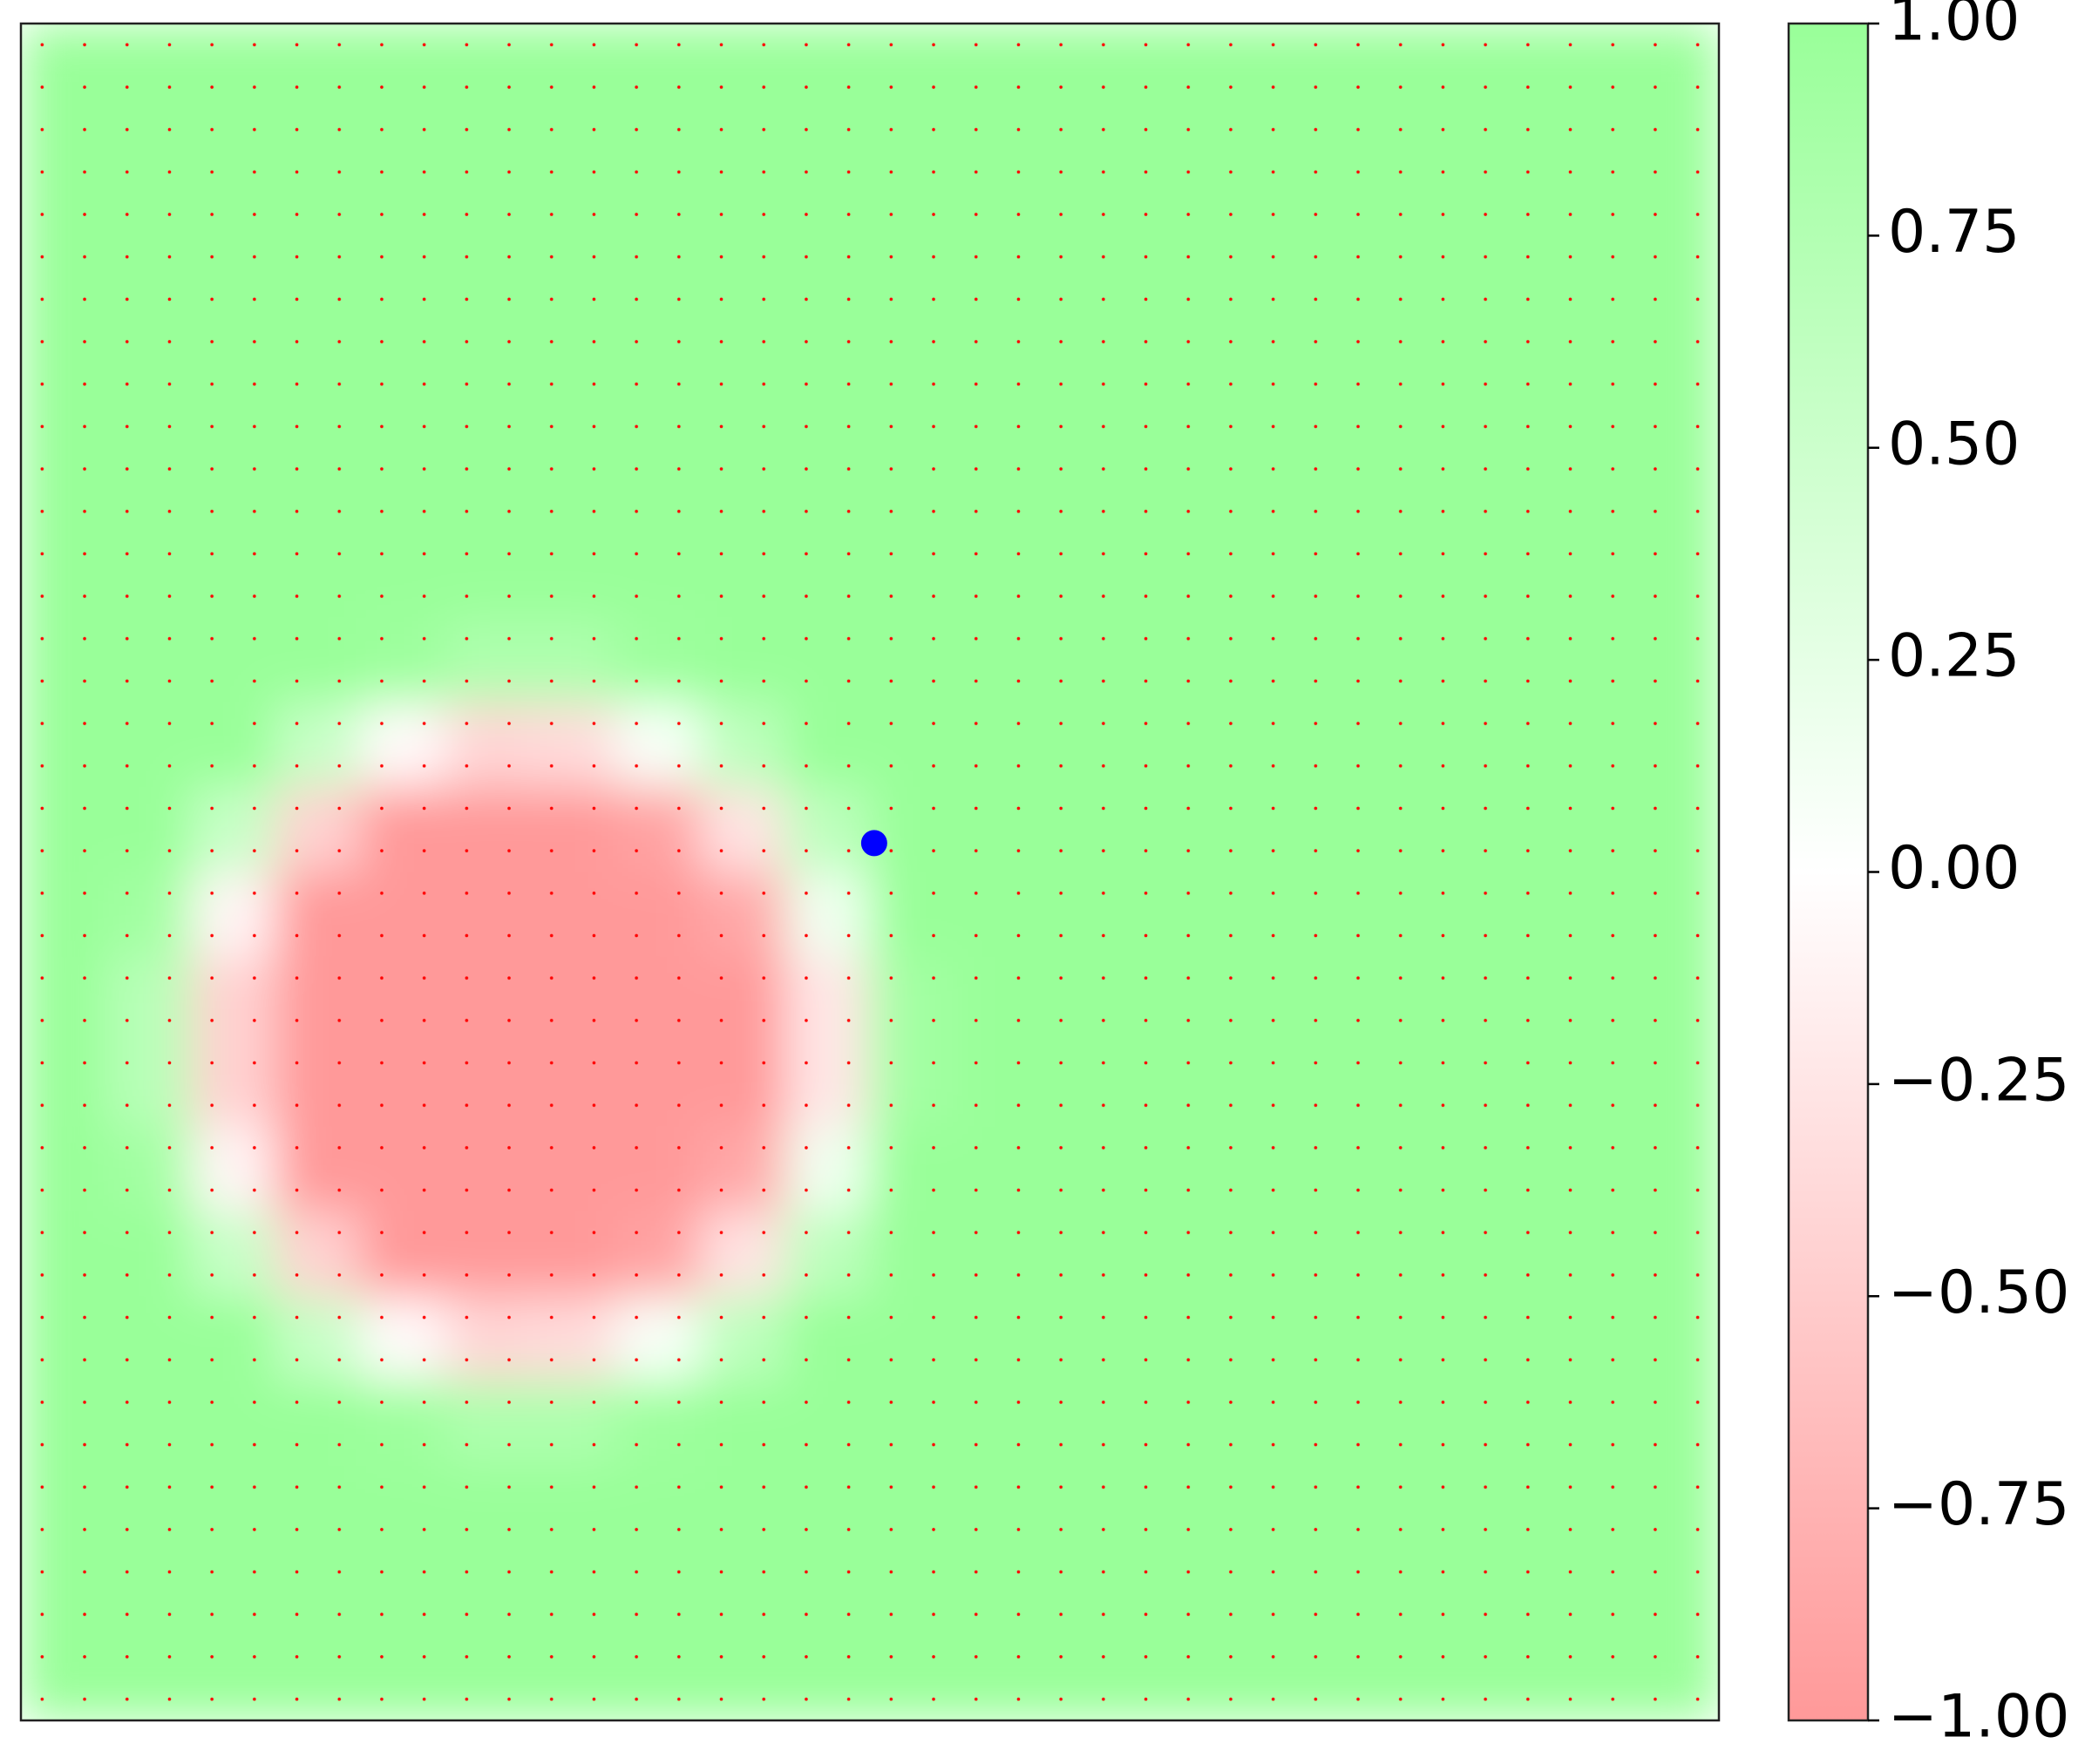 This screenshot has height=1764, width=2085. I want to click on colorbar-tick-label: 0.25, so click(1954, 656).